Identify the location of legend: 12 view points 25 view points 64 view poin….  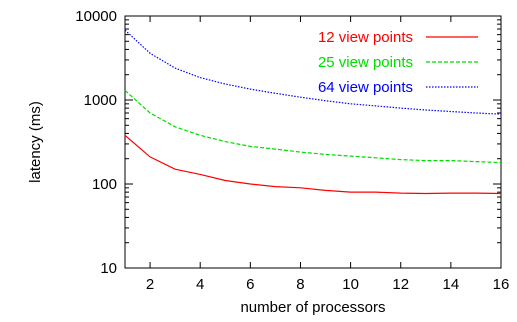
(398, 62).